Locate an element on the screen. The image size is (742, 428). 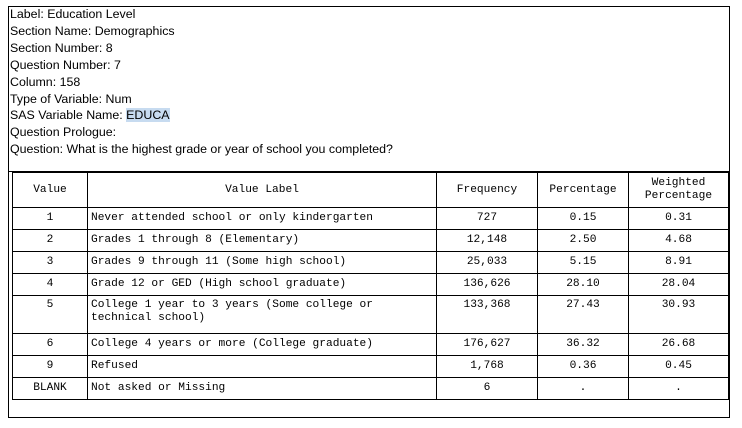
cell-value: 9 is located at coordinates (50, 366).